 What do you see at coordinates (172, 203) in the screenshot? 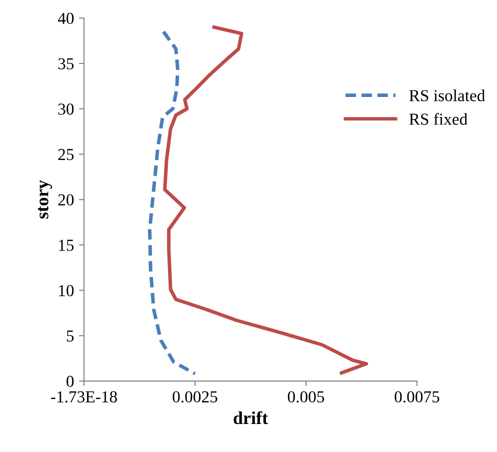
I see `line-series` at bounding box center [172, 203].